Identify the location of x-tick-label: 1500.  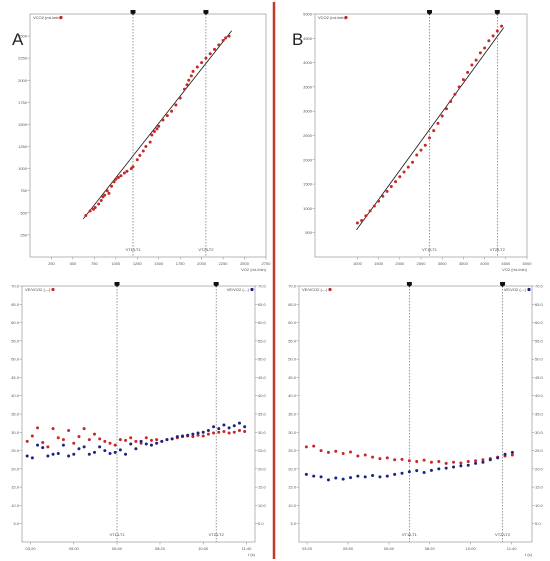
(379, 263).